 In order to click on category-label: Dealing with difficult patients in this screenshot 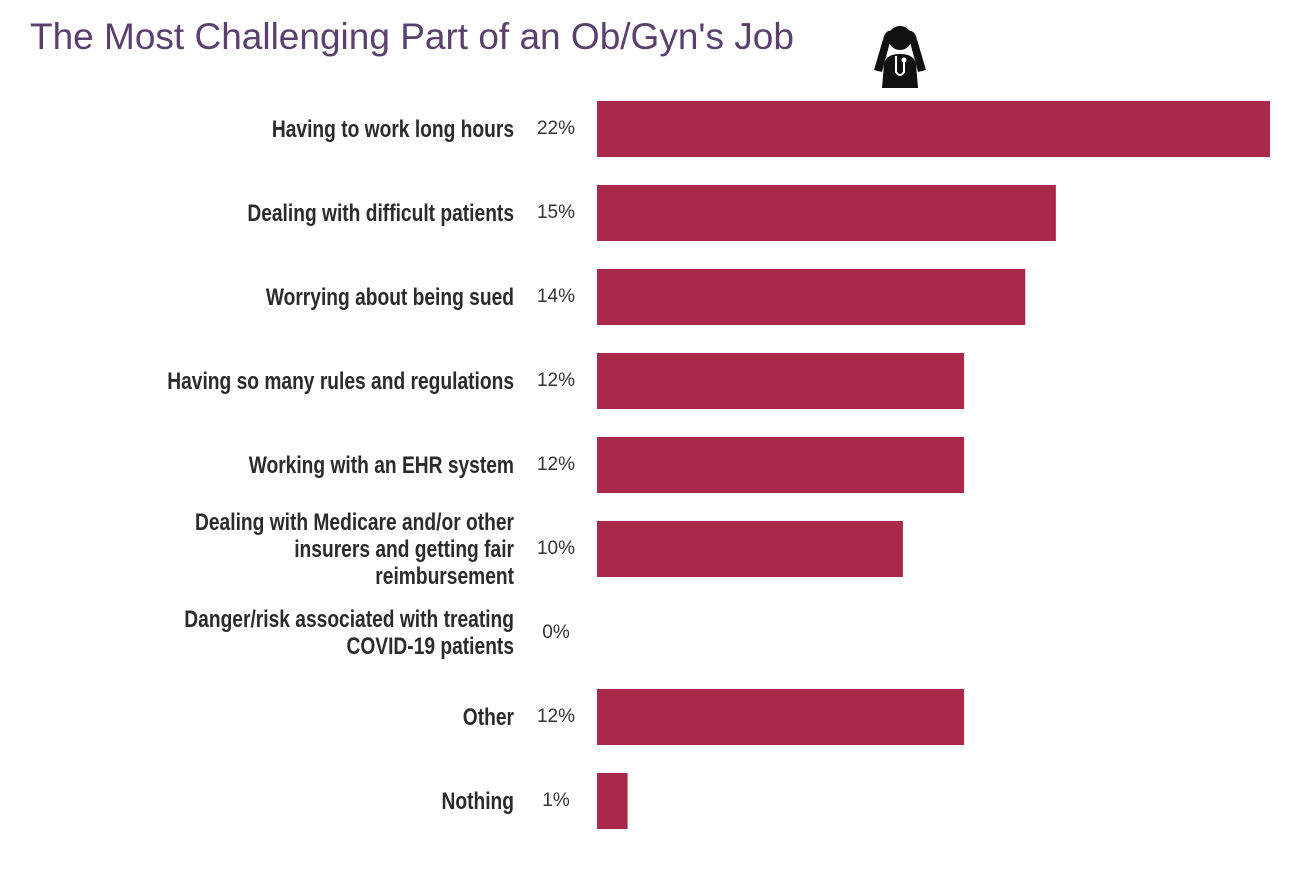, I will do `click(380, 213)`.